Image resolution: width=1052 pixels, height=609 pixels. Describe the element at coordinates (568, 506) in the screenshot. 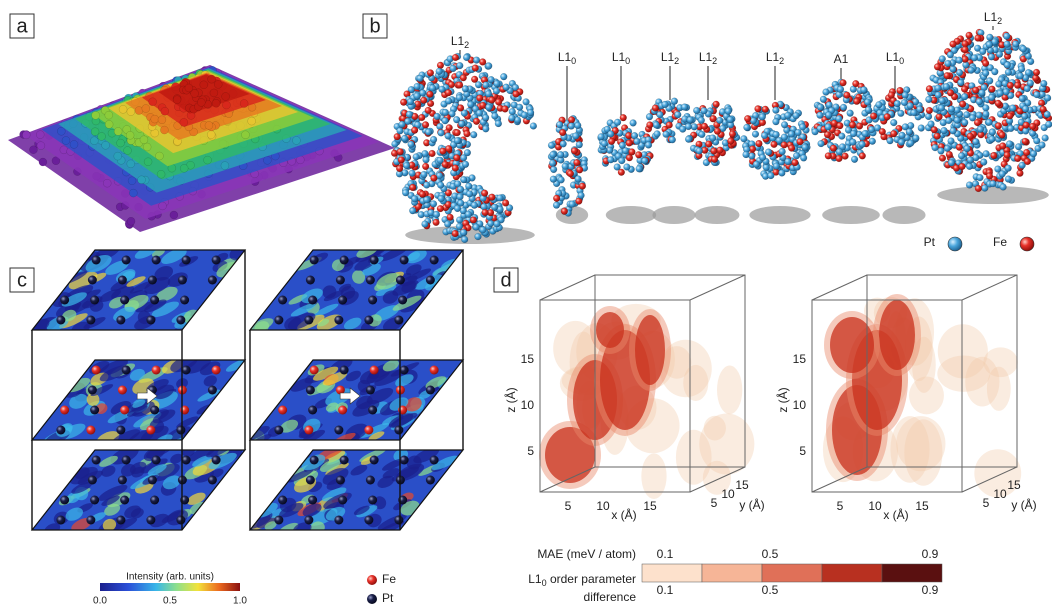

I see `x-tick-label: 5` at that location.